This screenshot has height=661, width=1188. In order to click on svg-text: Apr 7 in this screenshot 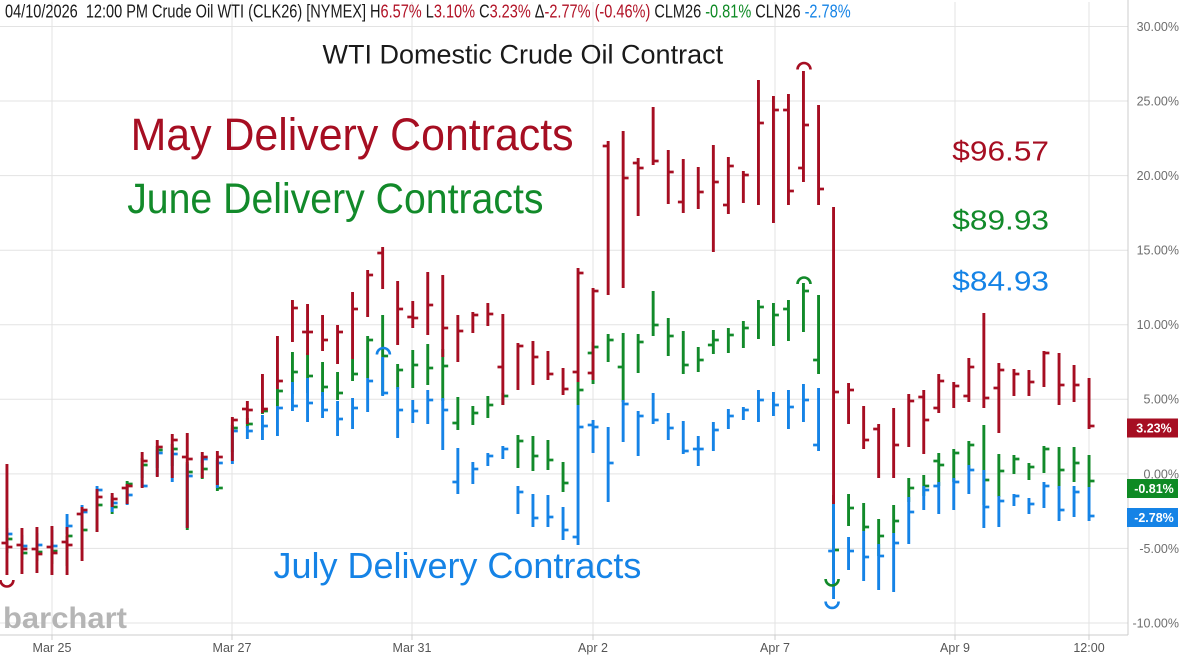, I will do `click(775, 648)`.